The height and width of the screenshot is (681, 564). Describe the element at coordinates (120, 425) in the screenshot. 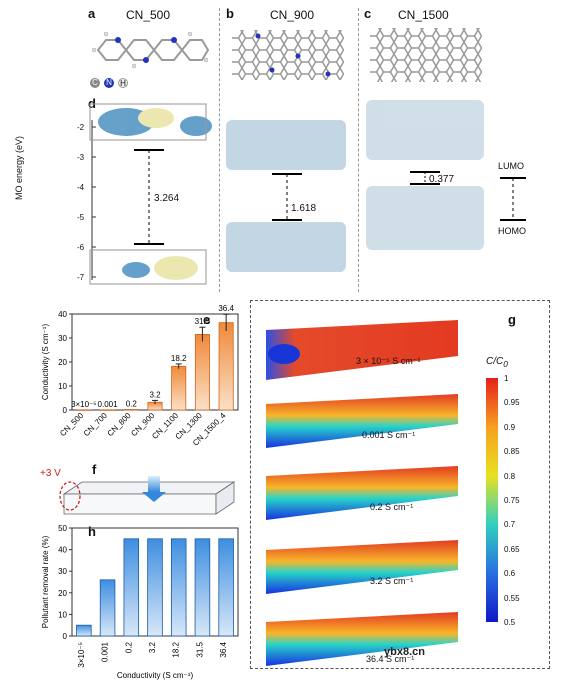

I see `category-label-e: CN_800` at that location.